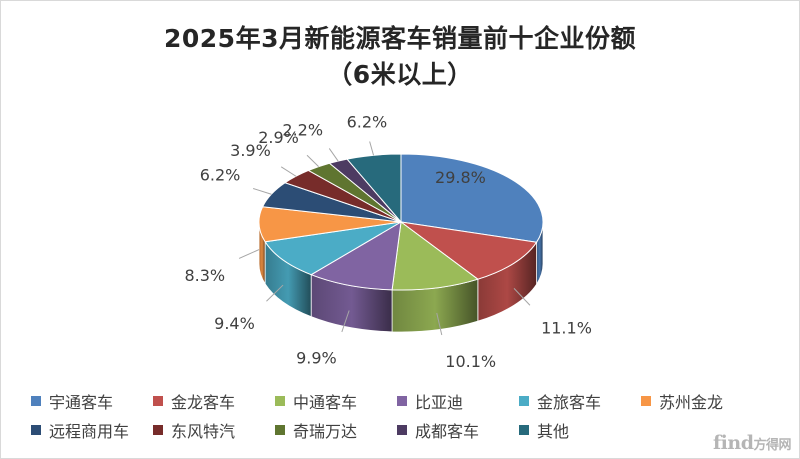 The height and width of the screenshot is (459, 800). What do you see at coordinates (400, 38) in the screenshot?
I see `chart-title: 2025年3月新能源客车销量前十企业份额` at bounding box center [400, 38].